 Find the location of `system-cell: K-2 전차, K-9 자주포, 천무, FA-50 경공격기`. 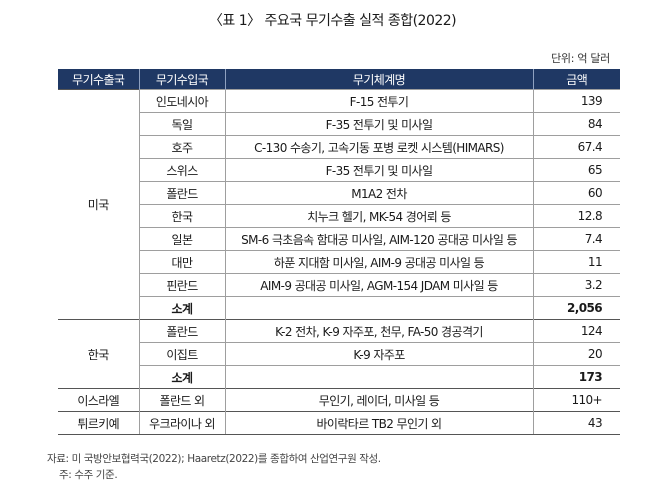

system-cell: K-2 전차, K-9 자주포, 천무, FA-50 경공격기 is located at coordinates (379, 331).